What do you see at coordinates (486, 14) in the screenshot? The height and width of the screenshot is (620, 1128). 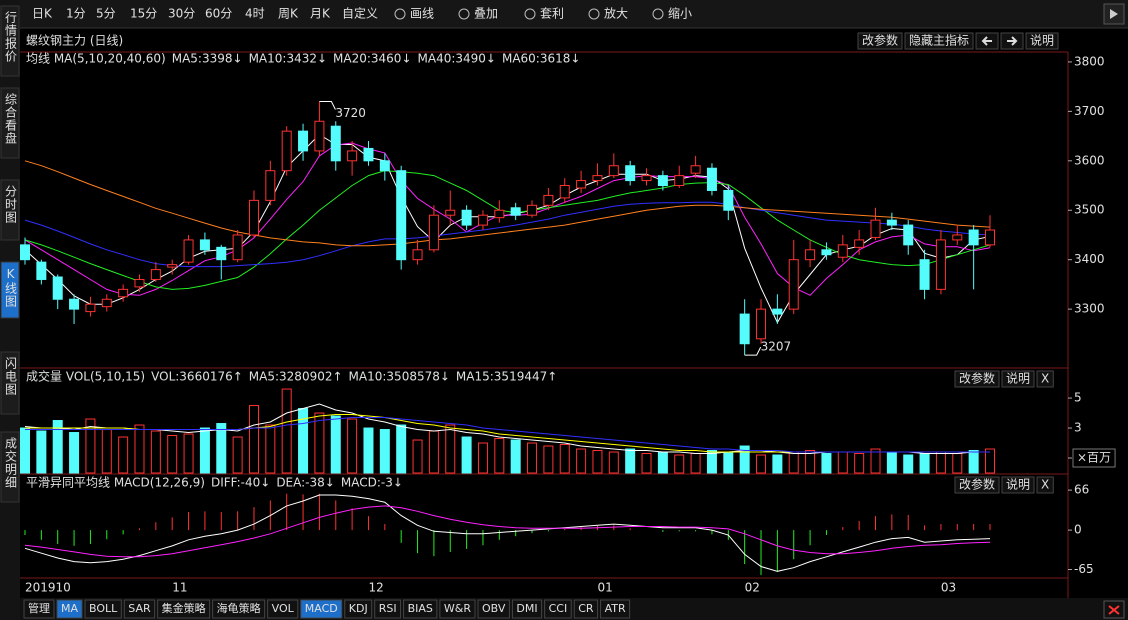 I see `toolbar-item: 叠加` at bounding box center [486, 14].